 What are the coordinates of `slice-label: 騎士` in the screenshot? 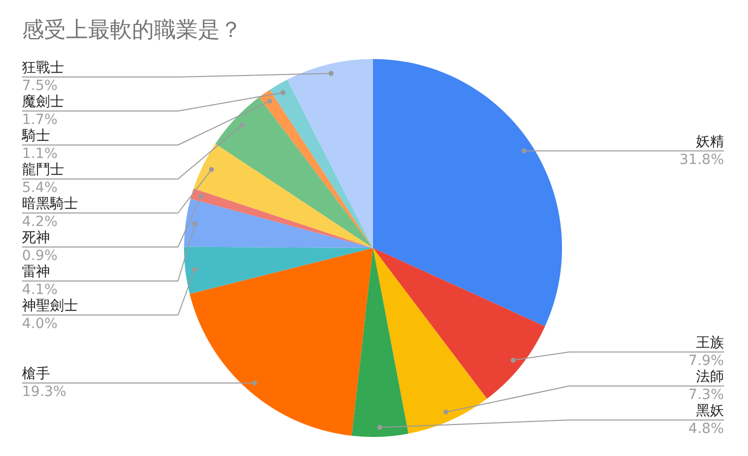 It's located at (35, 136).